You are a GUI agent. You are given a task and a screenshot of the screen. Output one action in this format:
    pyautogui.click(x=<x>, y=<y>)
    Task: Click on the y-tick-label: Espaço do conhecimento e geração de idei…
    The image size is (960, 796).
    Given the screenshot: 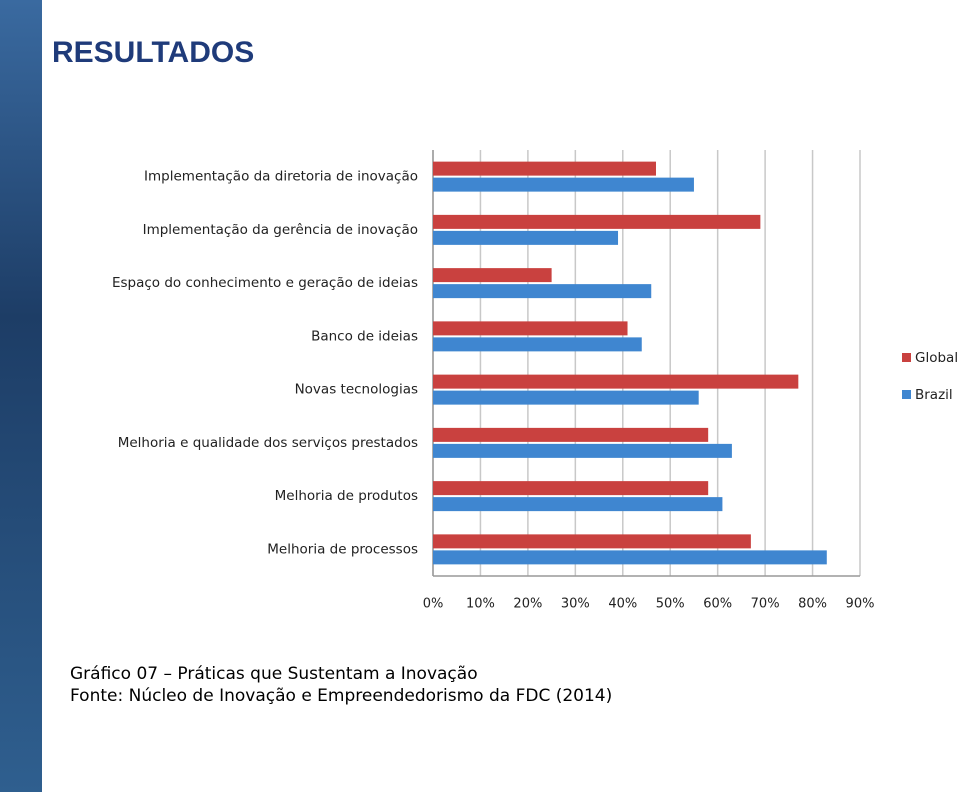 What is the action you would take?
    pyautogui.click(x=265, y=283)
    